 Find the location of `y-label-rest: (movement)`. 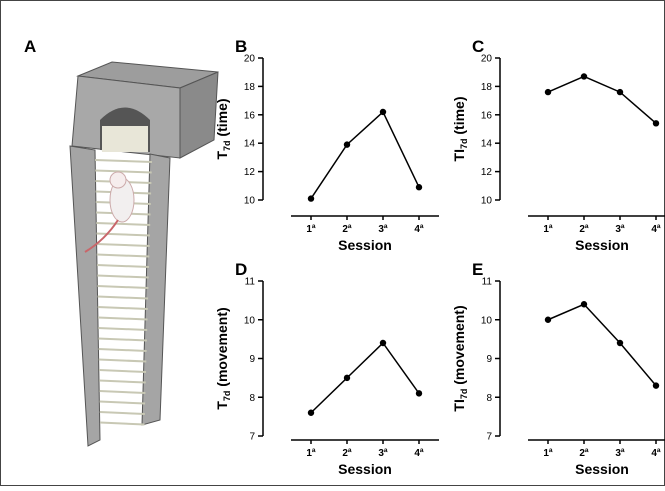

y-label-rest: (movement) is located at coordinates (459, 346).